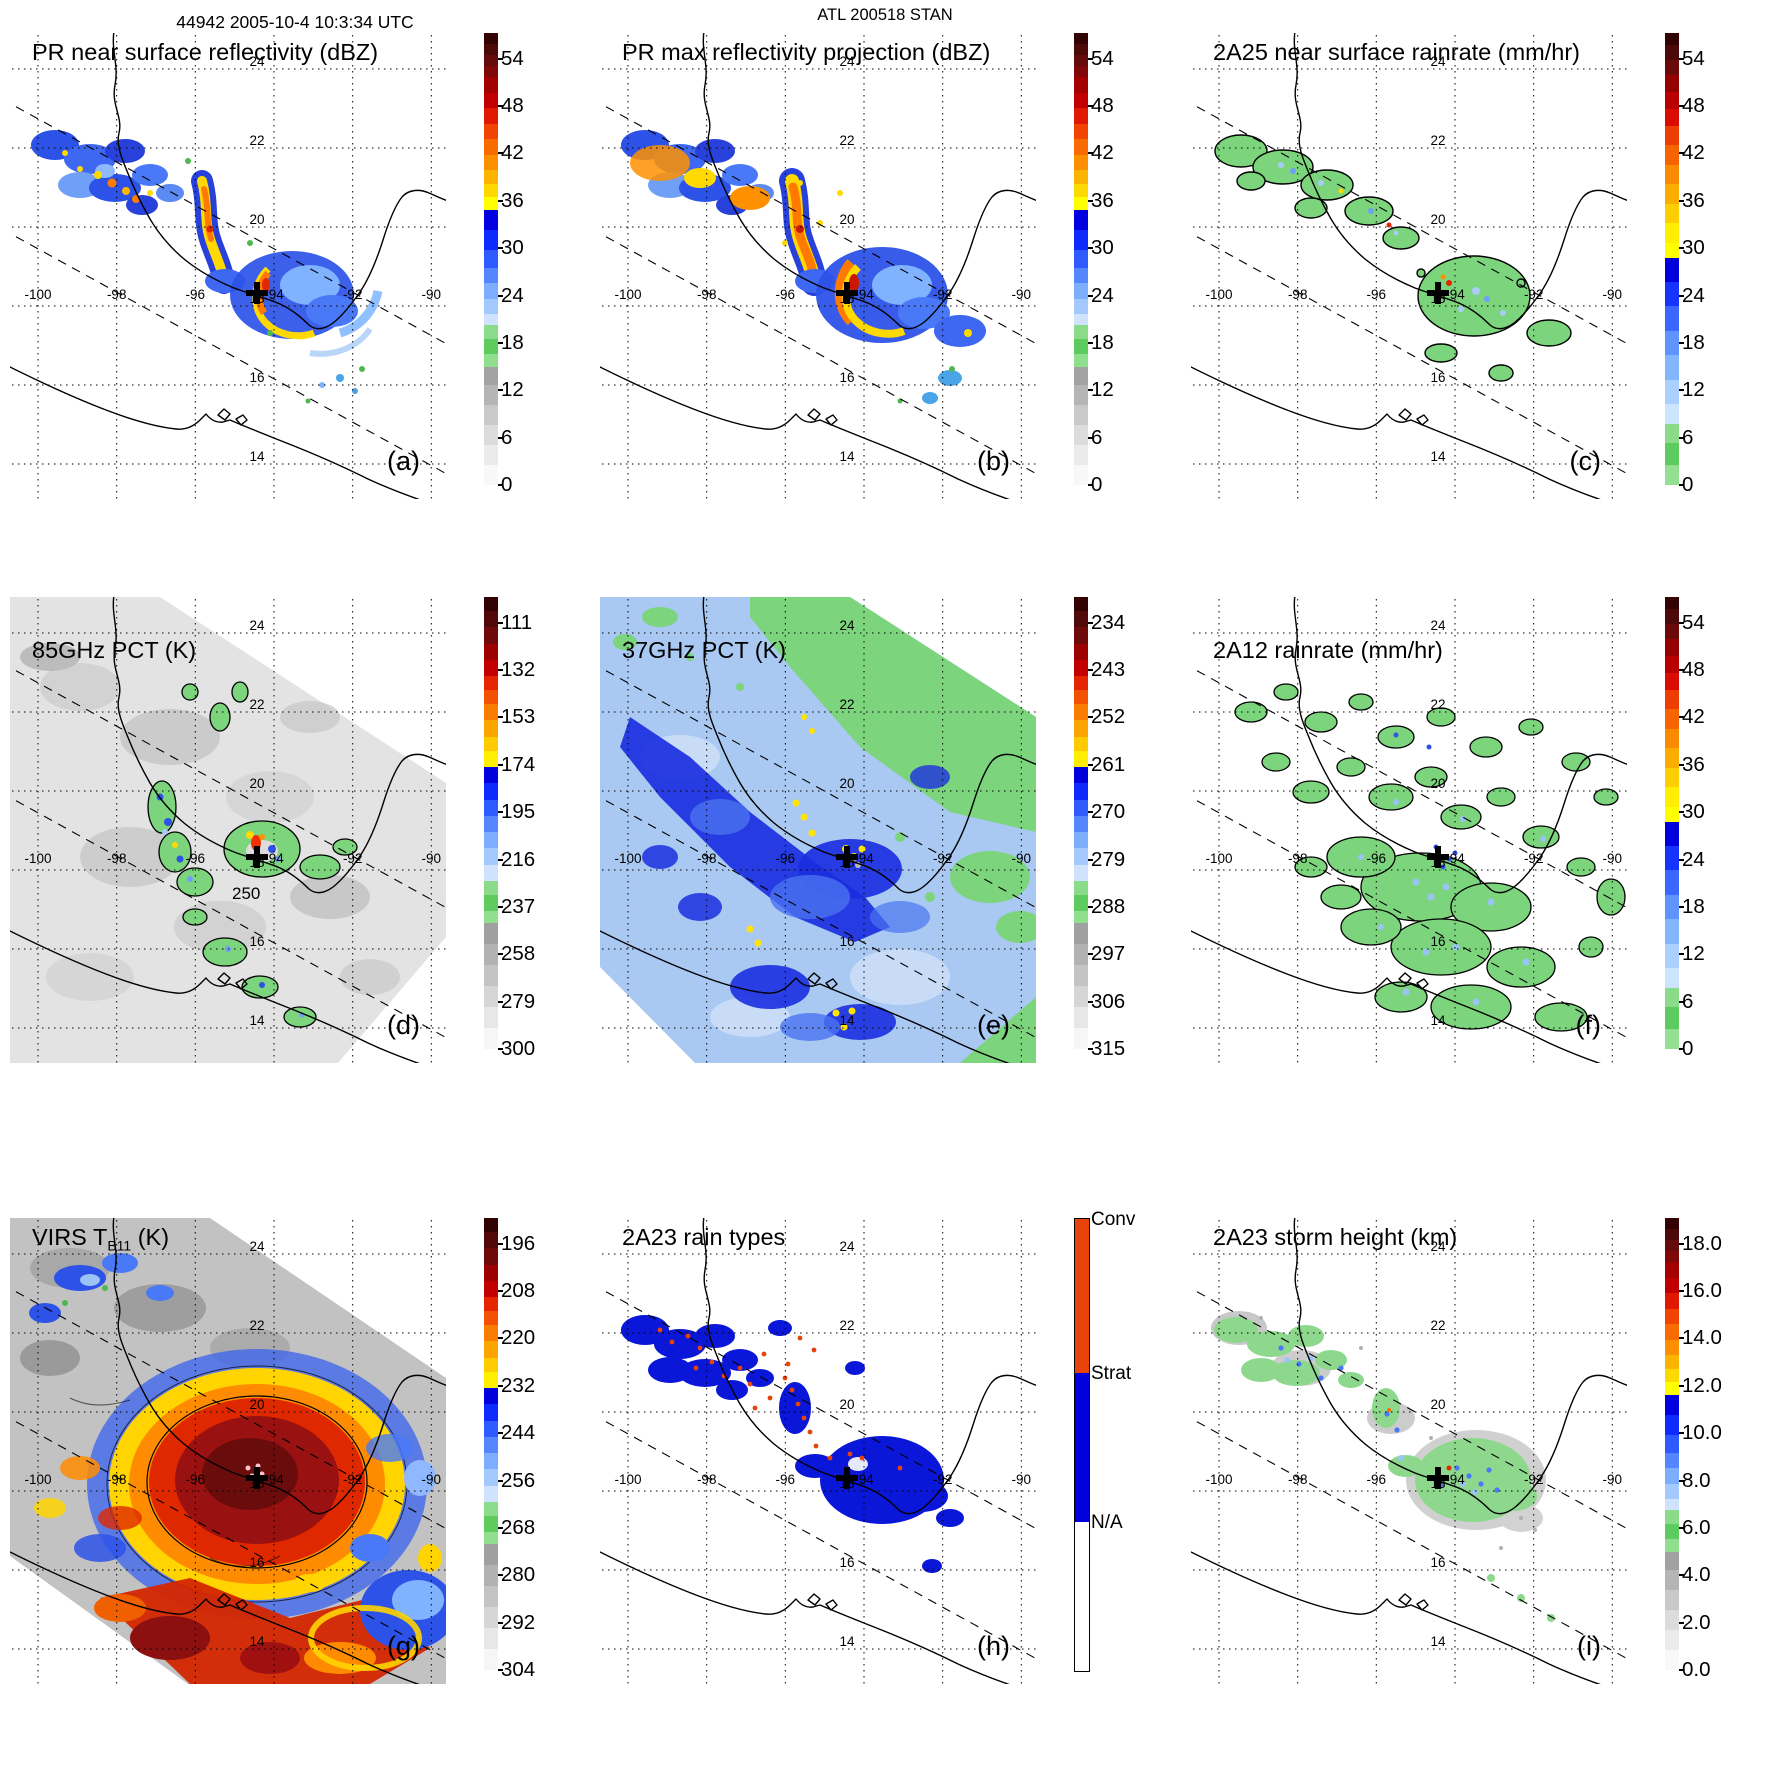  What do you see at coordinates (792, 1444) in the screenshot?
I see `rain-types-art` at bounding box center [792, 1444].